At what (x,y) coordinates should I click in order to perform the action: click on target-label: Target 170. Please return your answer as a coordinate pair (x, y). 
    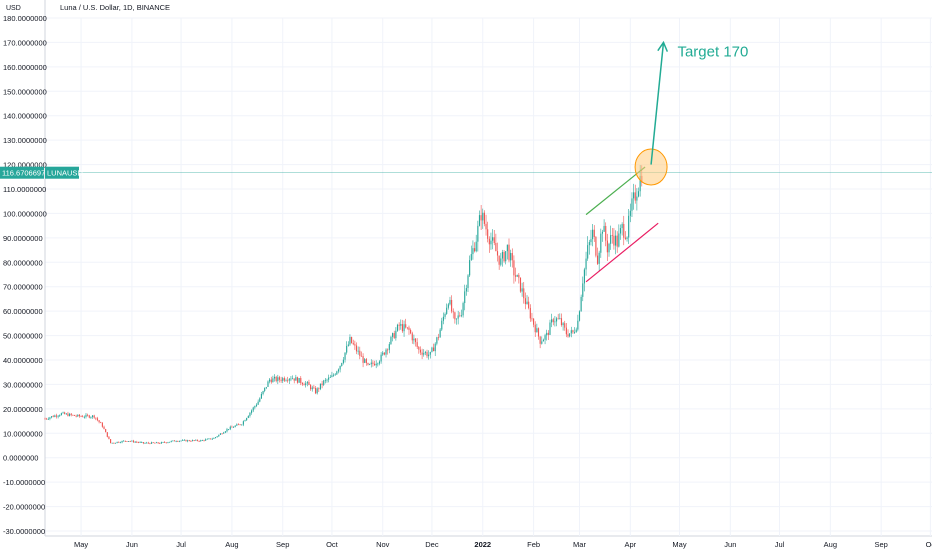
    Looking at the image, I should click on (712, 51).